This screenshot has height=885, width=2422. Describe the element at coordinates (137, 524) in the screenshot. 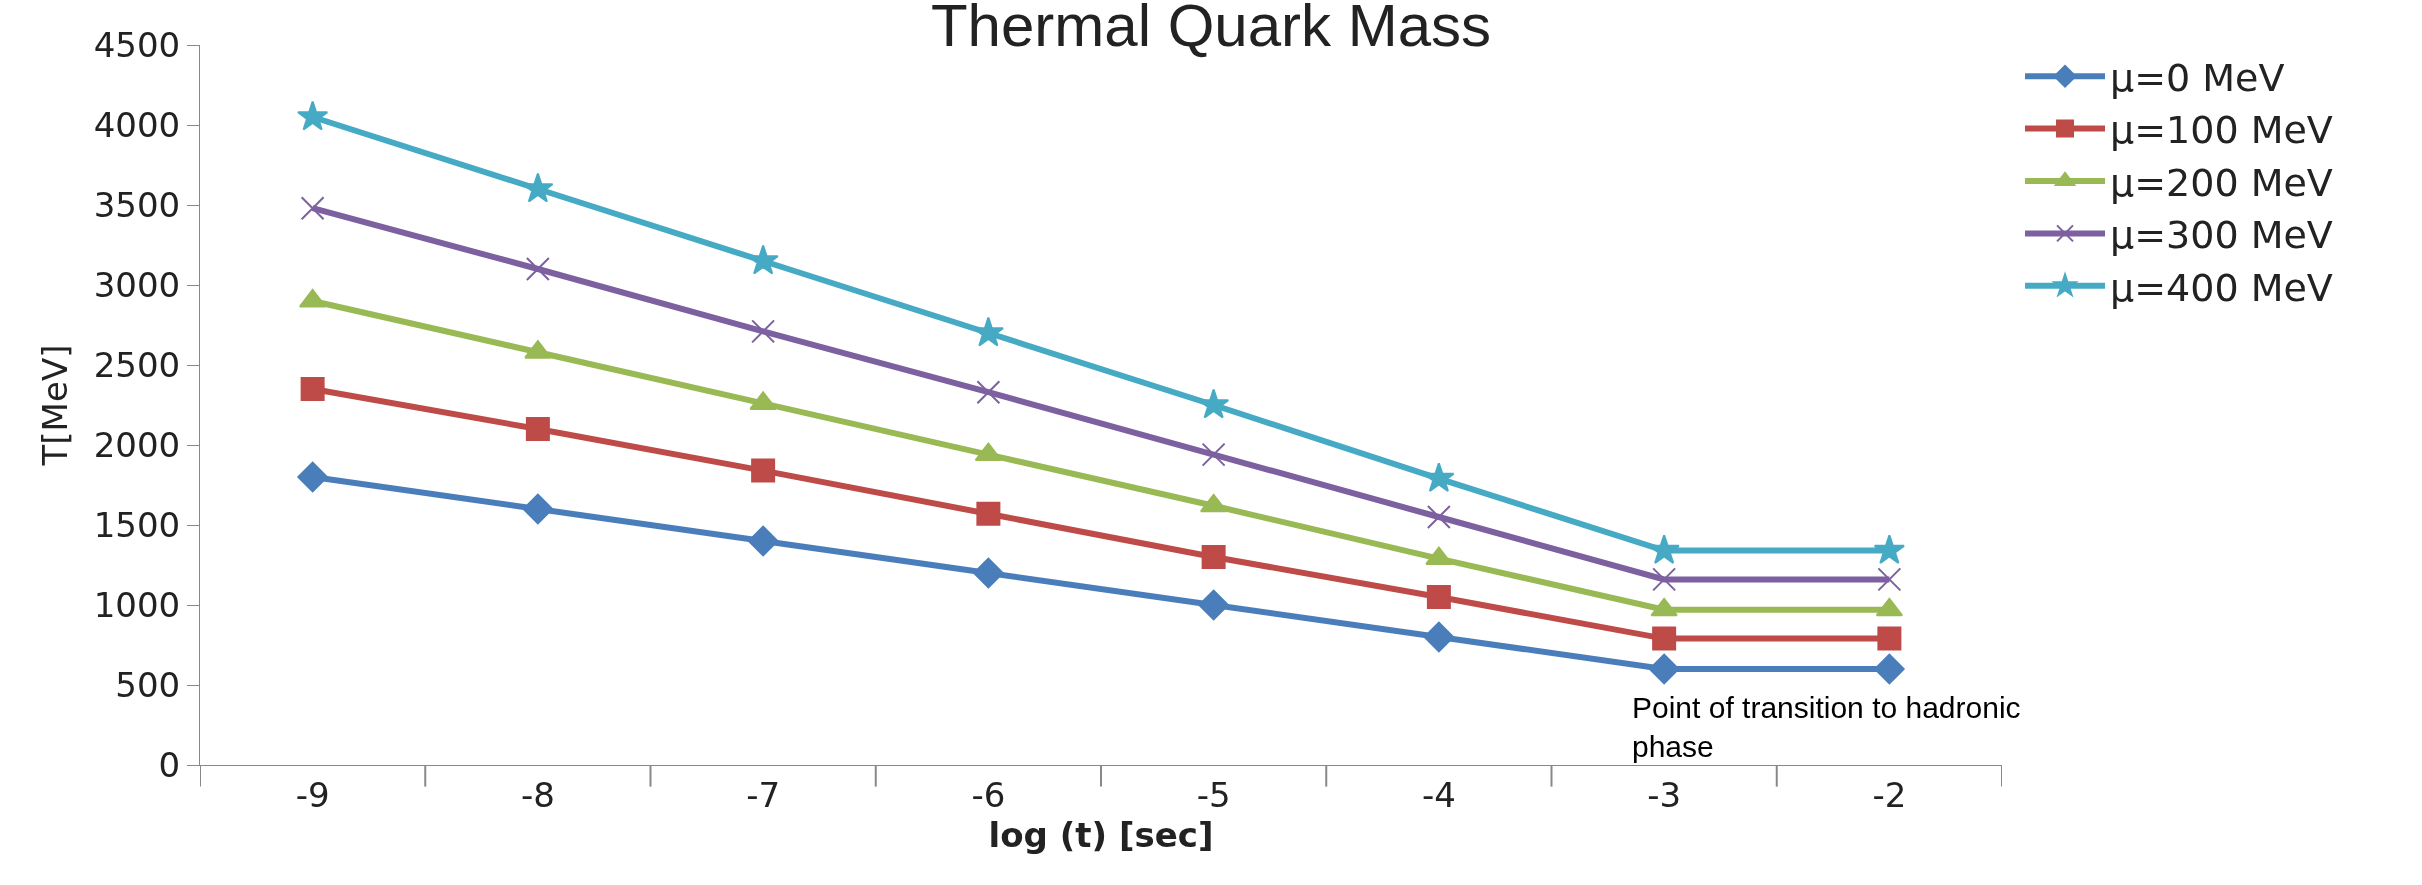

I see `y-tick-label: 1500` at that location.